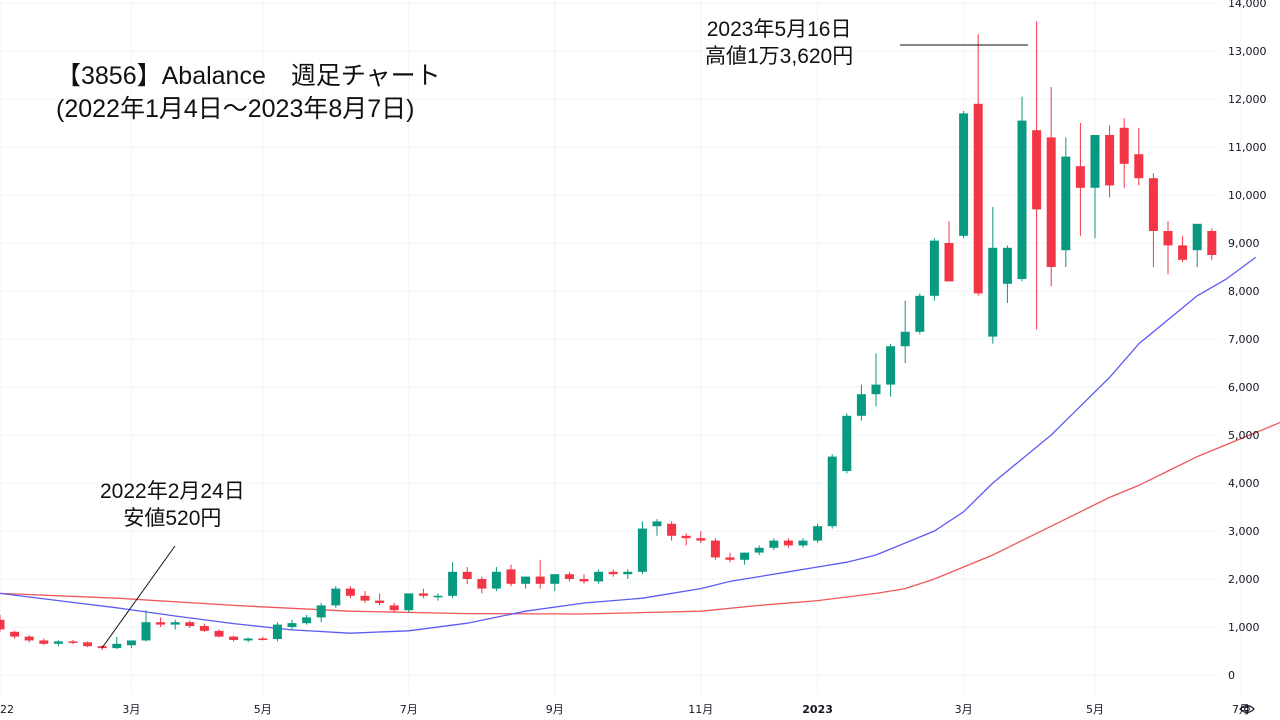 This screenshot has height=720, width=1280. I want to click on settings-icon, so click(1247, 709).